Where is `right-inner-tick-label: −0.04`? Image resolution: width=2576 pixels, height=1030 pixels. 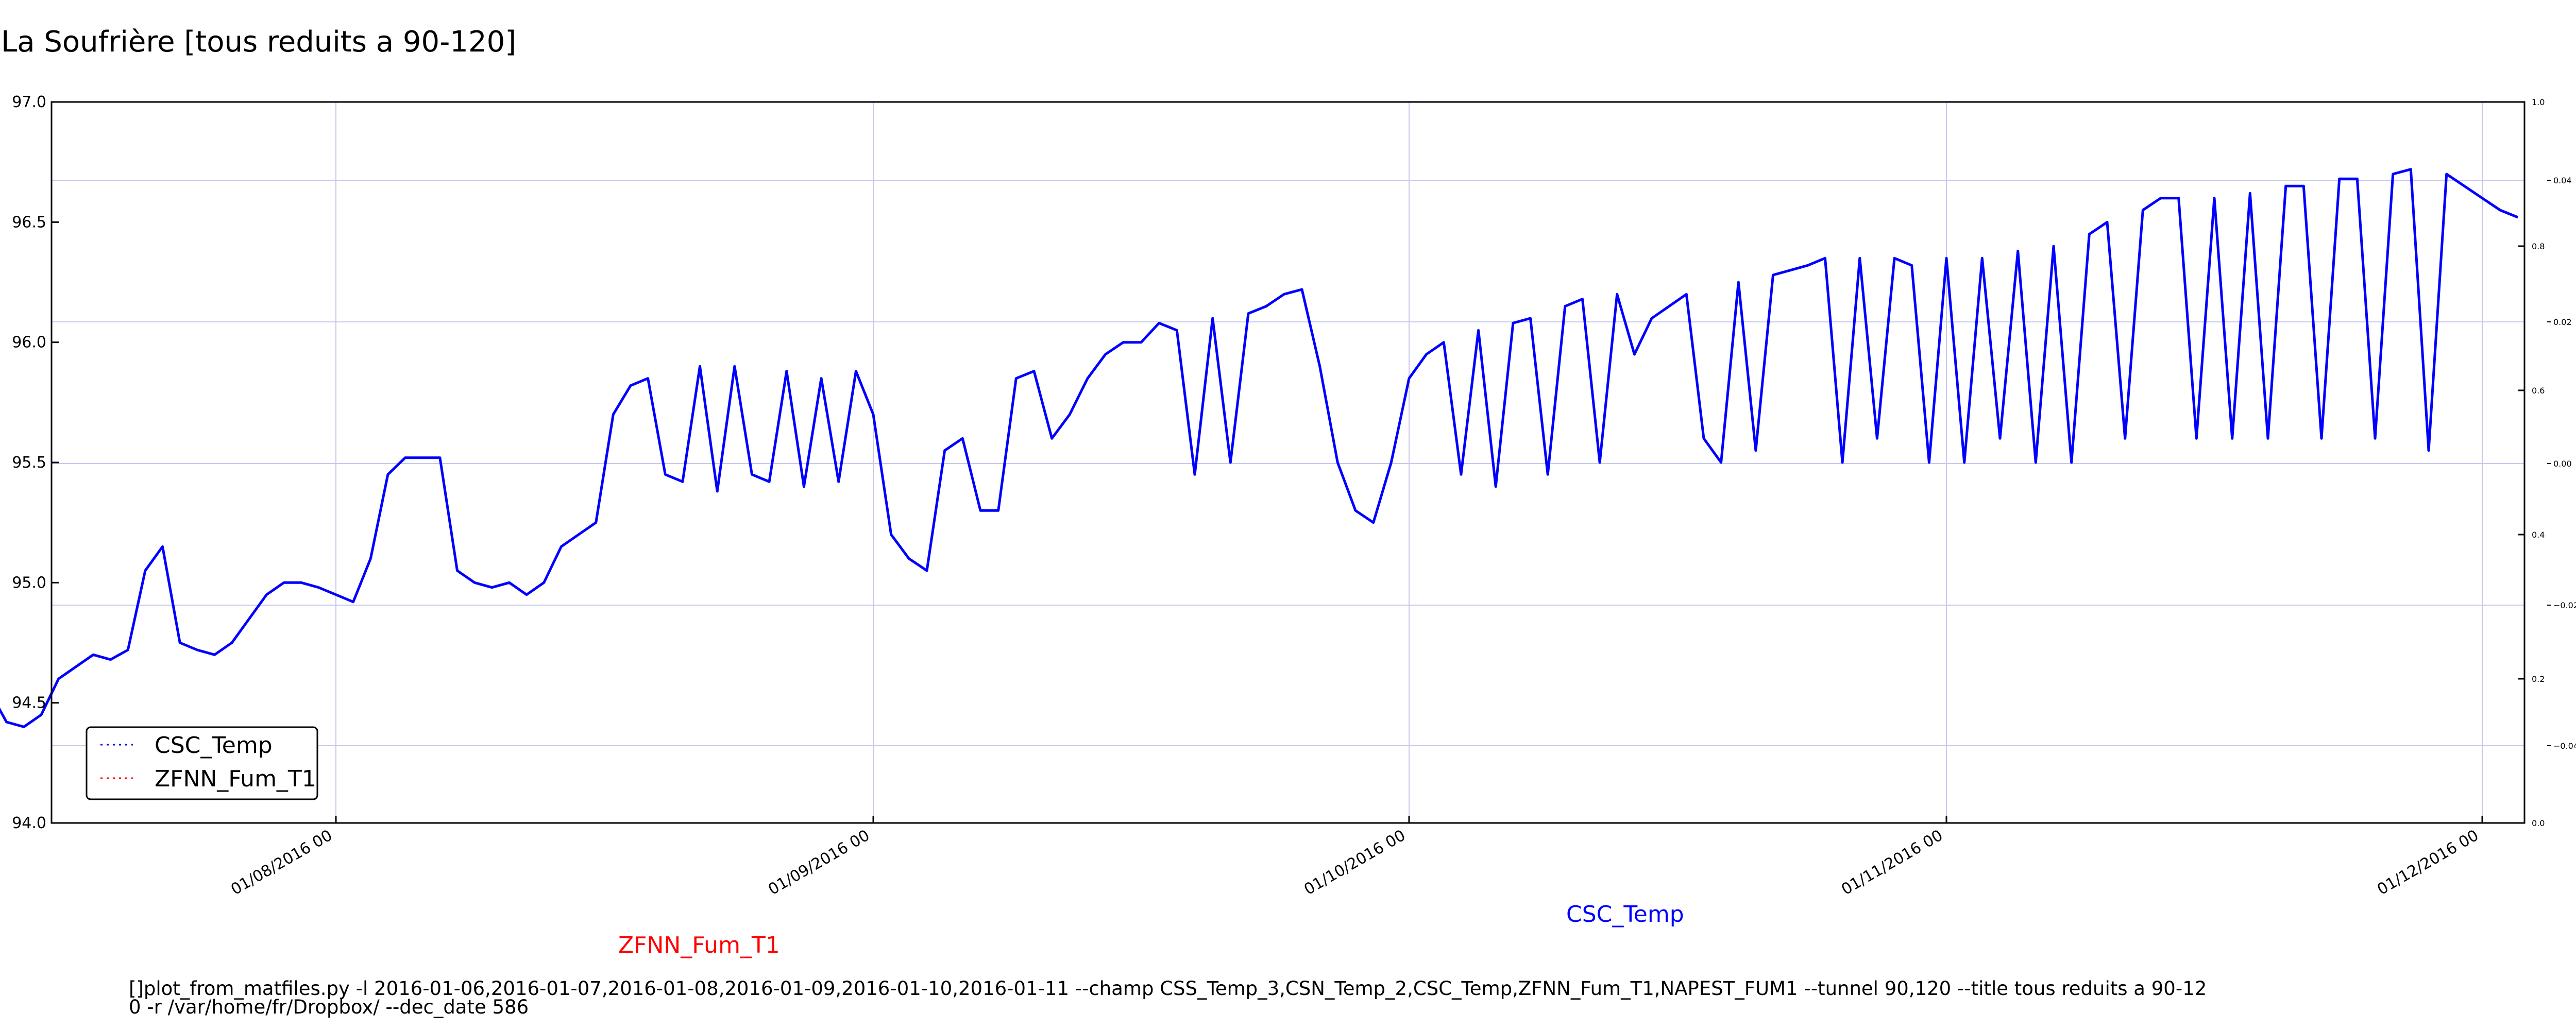 right-inner-tick-label: −0.04 is located at coordinates (2564, 746).